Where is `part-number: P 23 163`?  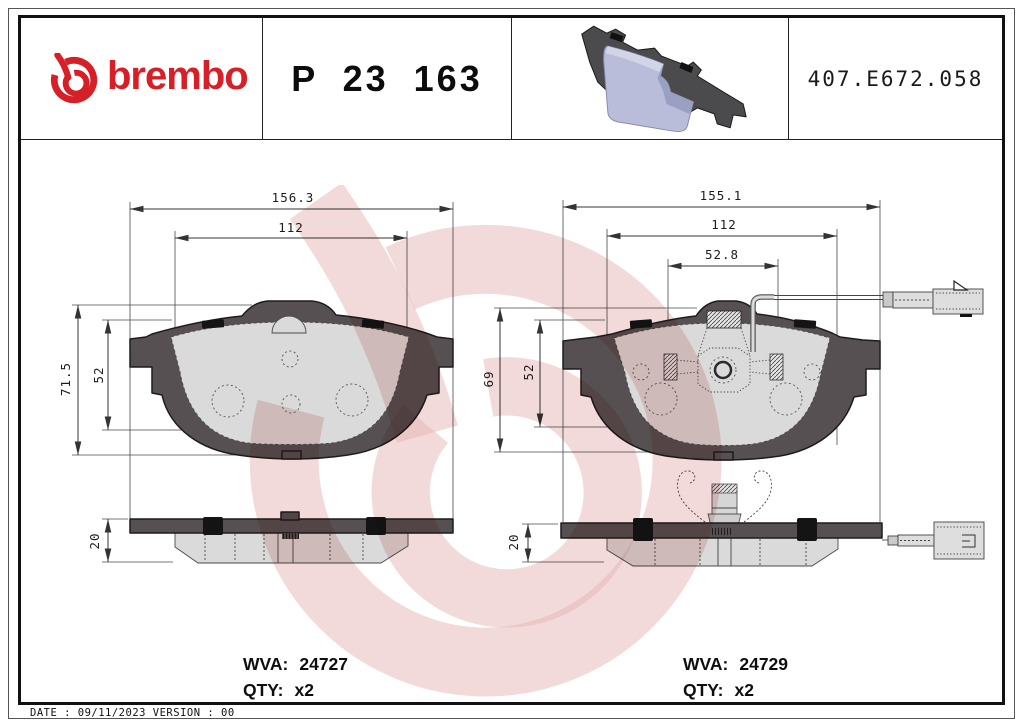
part-number: P 23 163 is located at coordinates (387, 78).